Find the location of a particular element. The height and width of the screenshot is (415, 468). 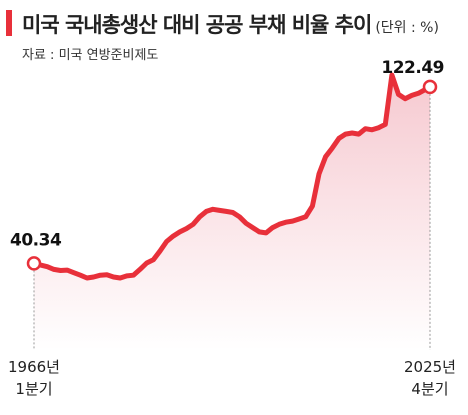

start-value-label: 40.34 is located at coordinates (36, 240).